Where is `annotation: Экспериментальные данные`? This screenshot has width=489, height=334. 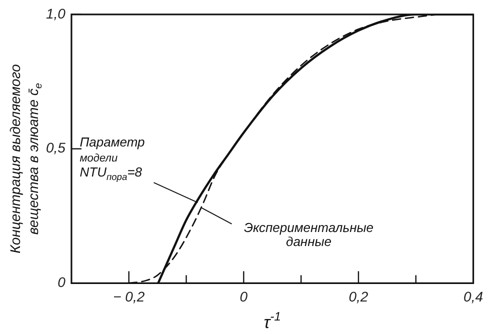
annotation: Экспериментальные данные is located at coordinates (309, 234).